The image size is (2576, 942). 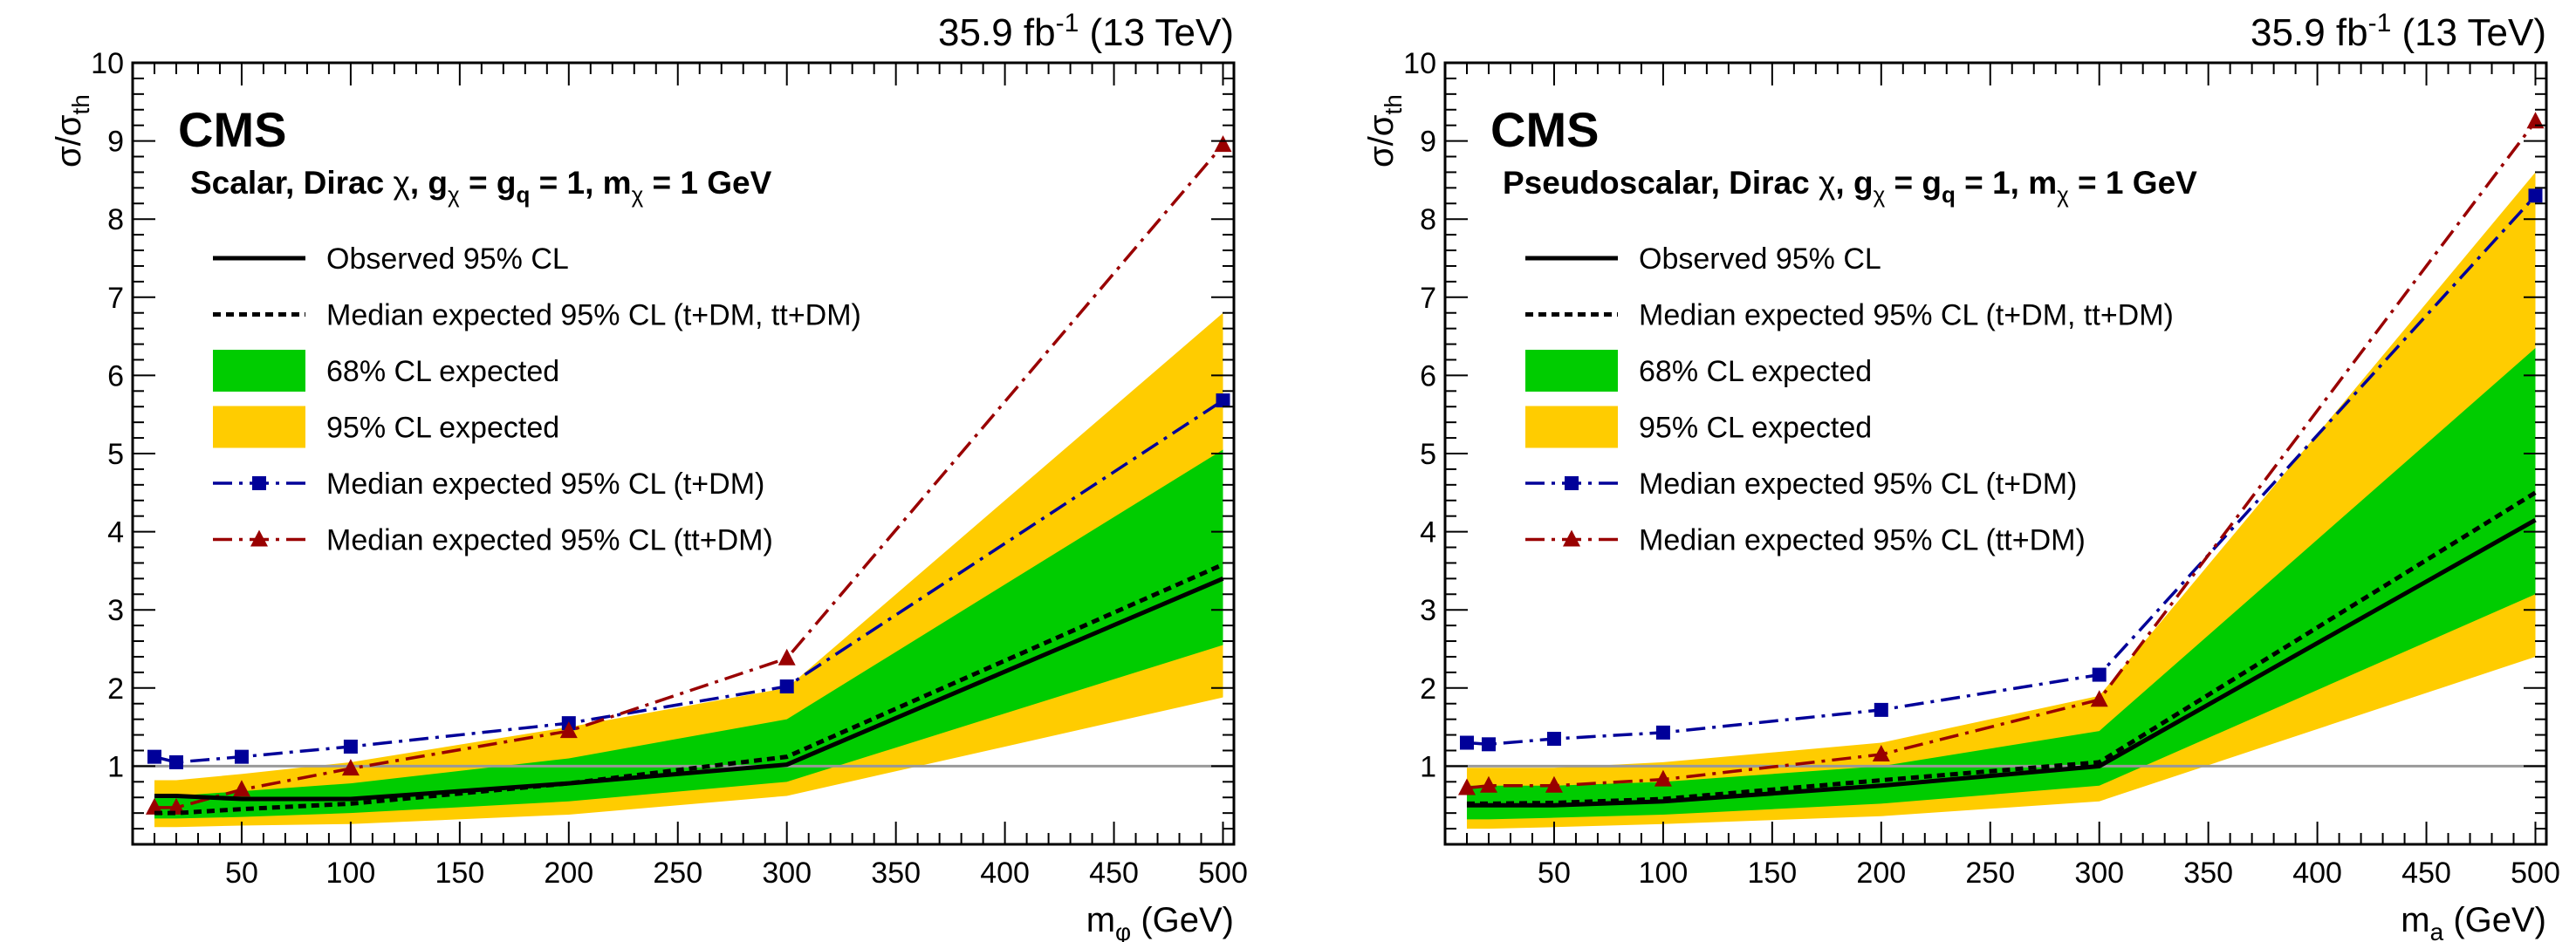 I want to click on legend-label-band68: 68% CL expected, so click(x=1755, y=371).